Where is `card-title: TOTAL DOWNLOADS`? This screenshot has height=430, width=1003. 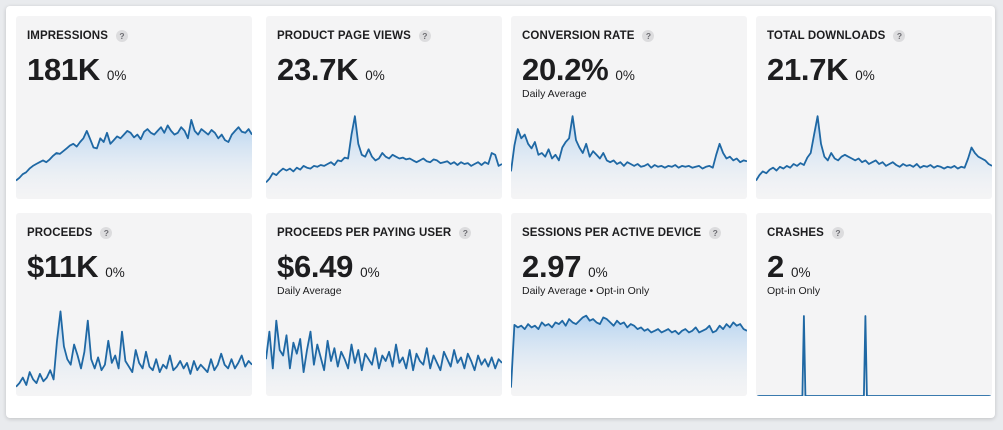
card-title: TOTAL DOWNLOADS is located at coordinates (826, 36).